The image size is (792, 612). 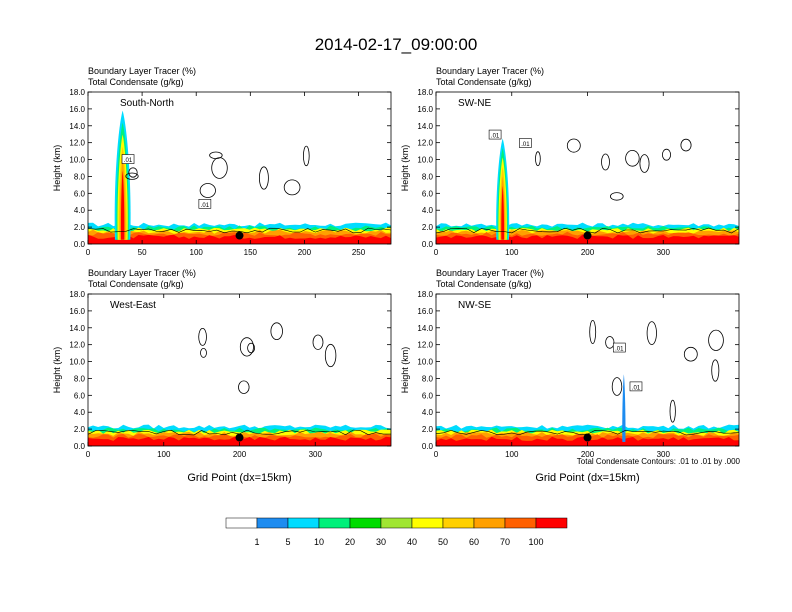 I want to click on y-tick-label: 14.0, so click(x=77, y=126).